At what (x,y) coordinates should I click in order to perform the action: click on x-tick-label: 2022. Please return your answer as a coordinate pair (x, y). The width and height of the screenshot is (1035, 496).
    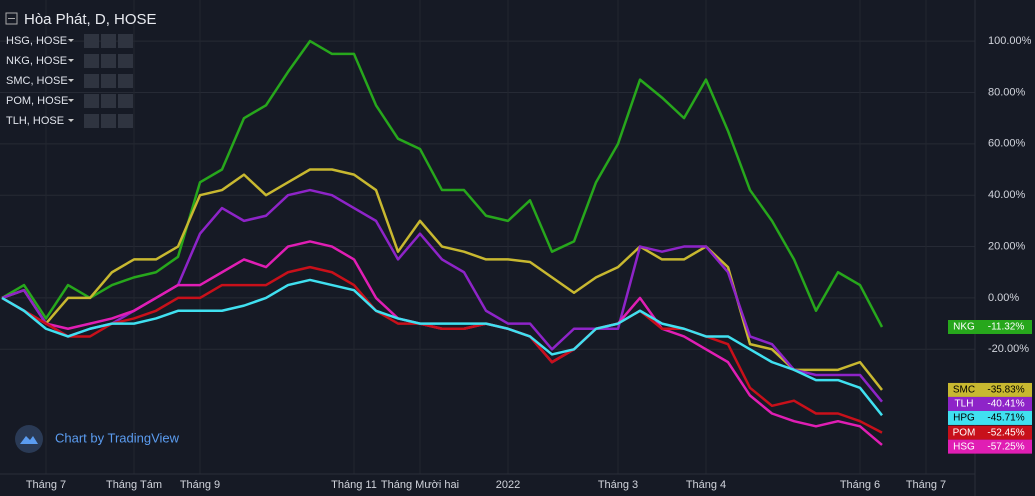
    Looking at the image, I should click on (508, 485).